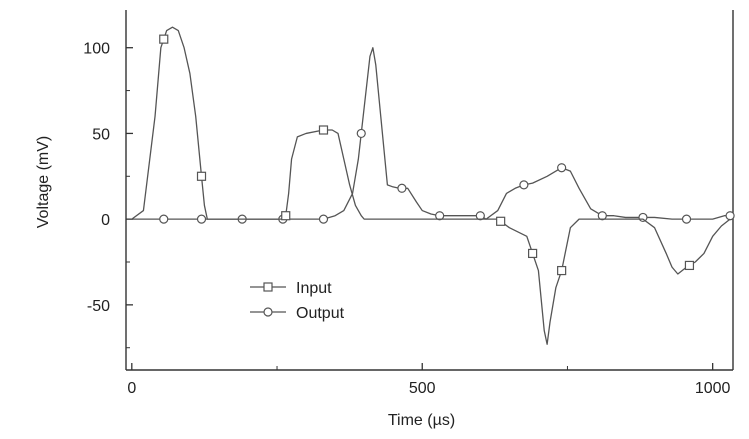  What do you see at coordinates (43, 182) in the screenshot?
I see `y-axis-label: Voltage (mV)` at bounding box center [43, 182].